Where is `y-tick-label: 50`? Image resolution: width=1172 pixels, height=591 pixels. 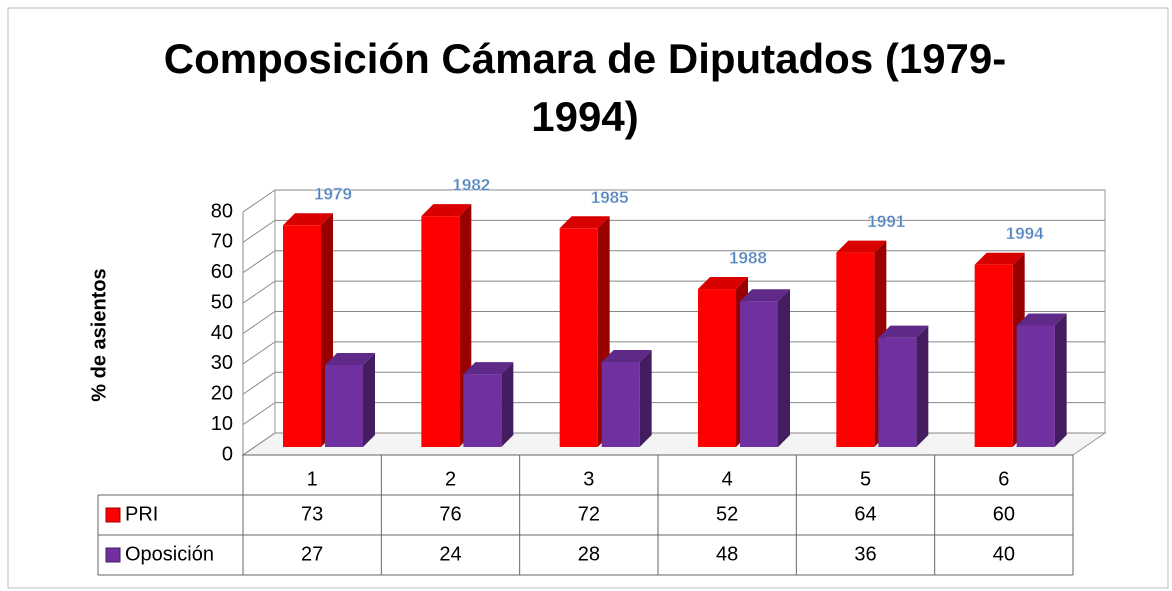 y-tick-label: 50 is located at coordinates (222, 302).